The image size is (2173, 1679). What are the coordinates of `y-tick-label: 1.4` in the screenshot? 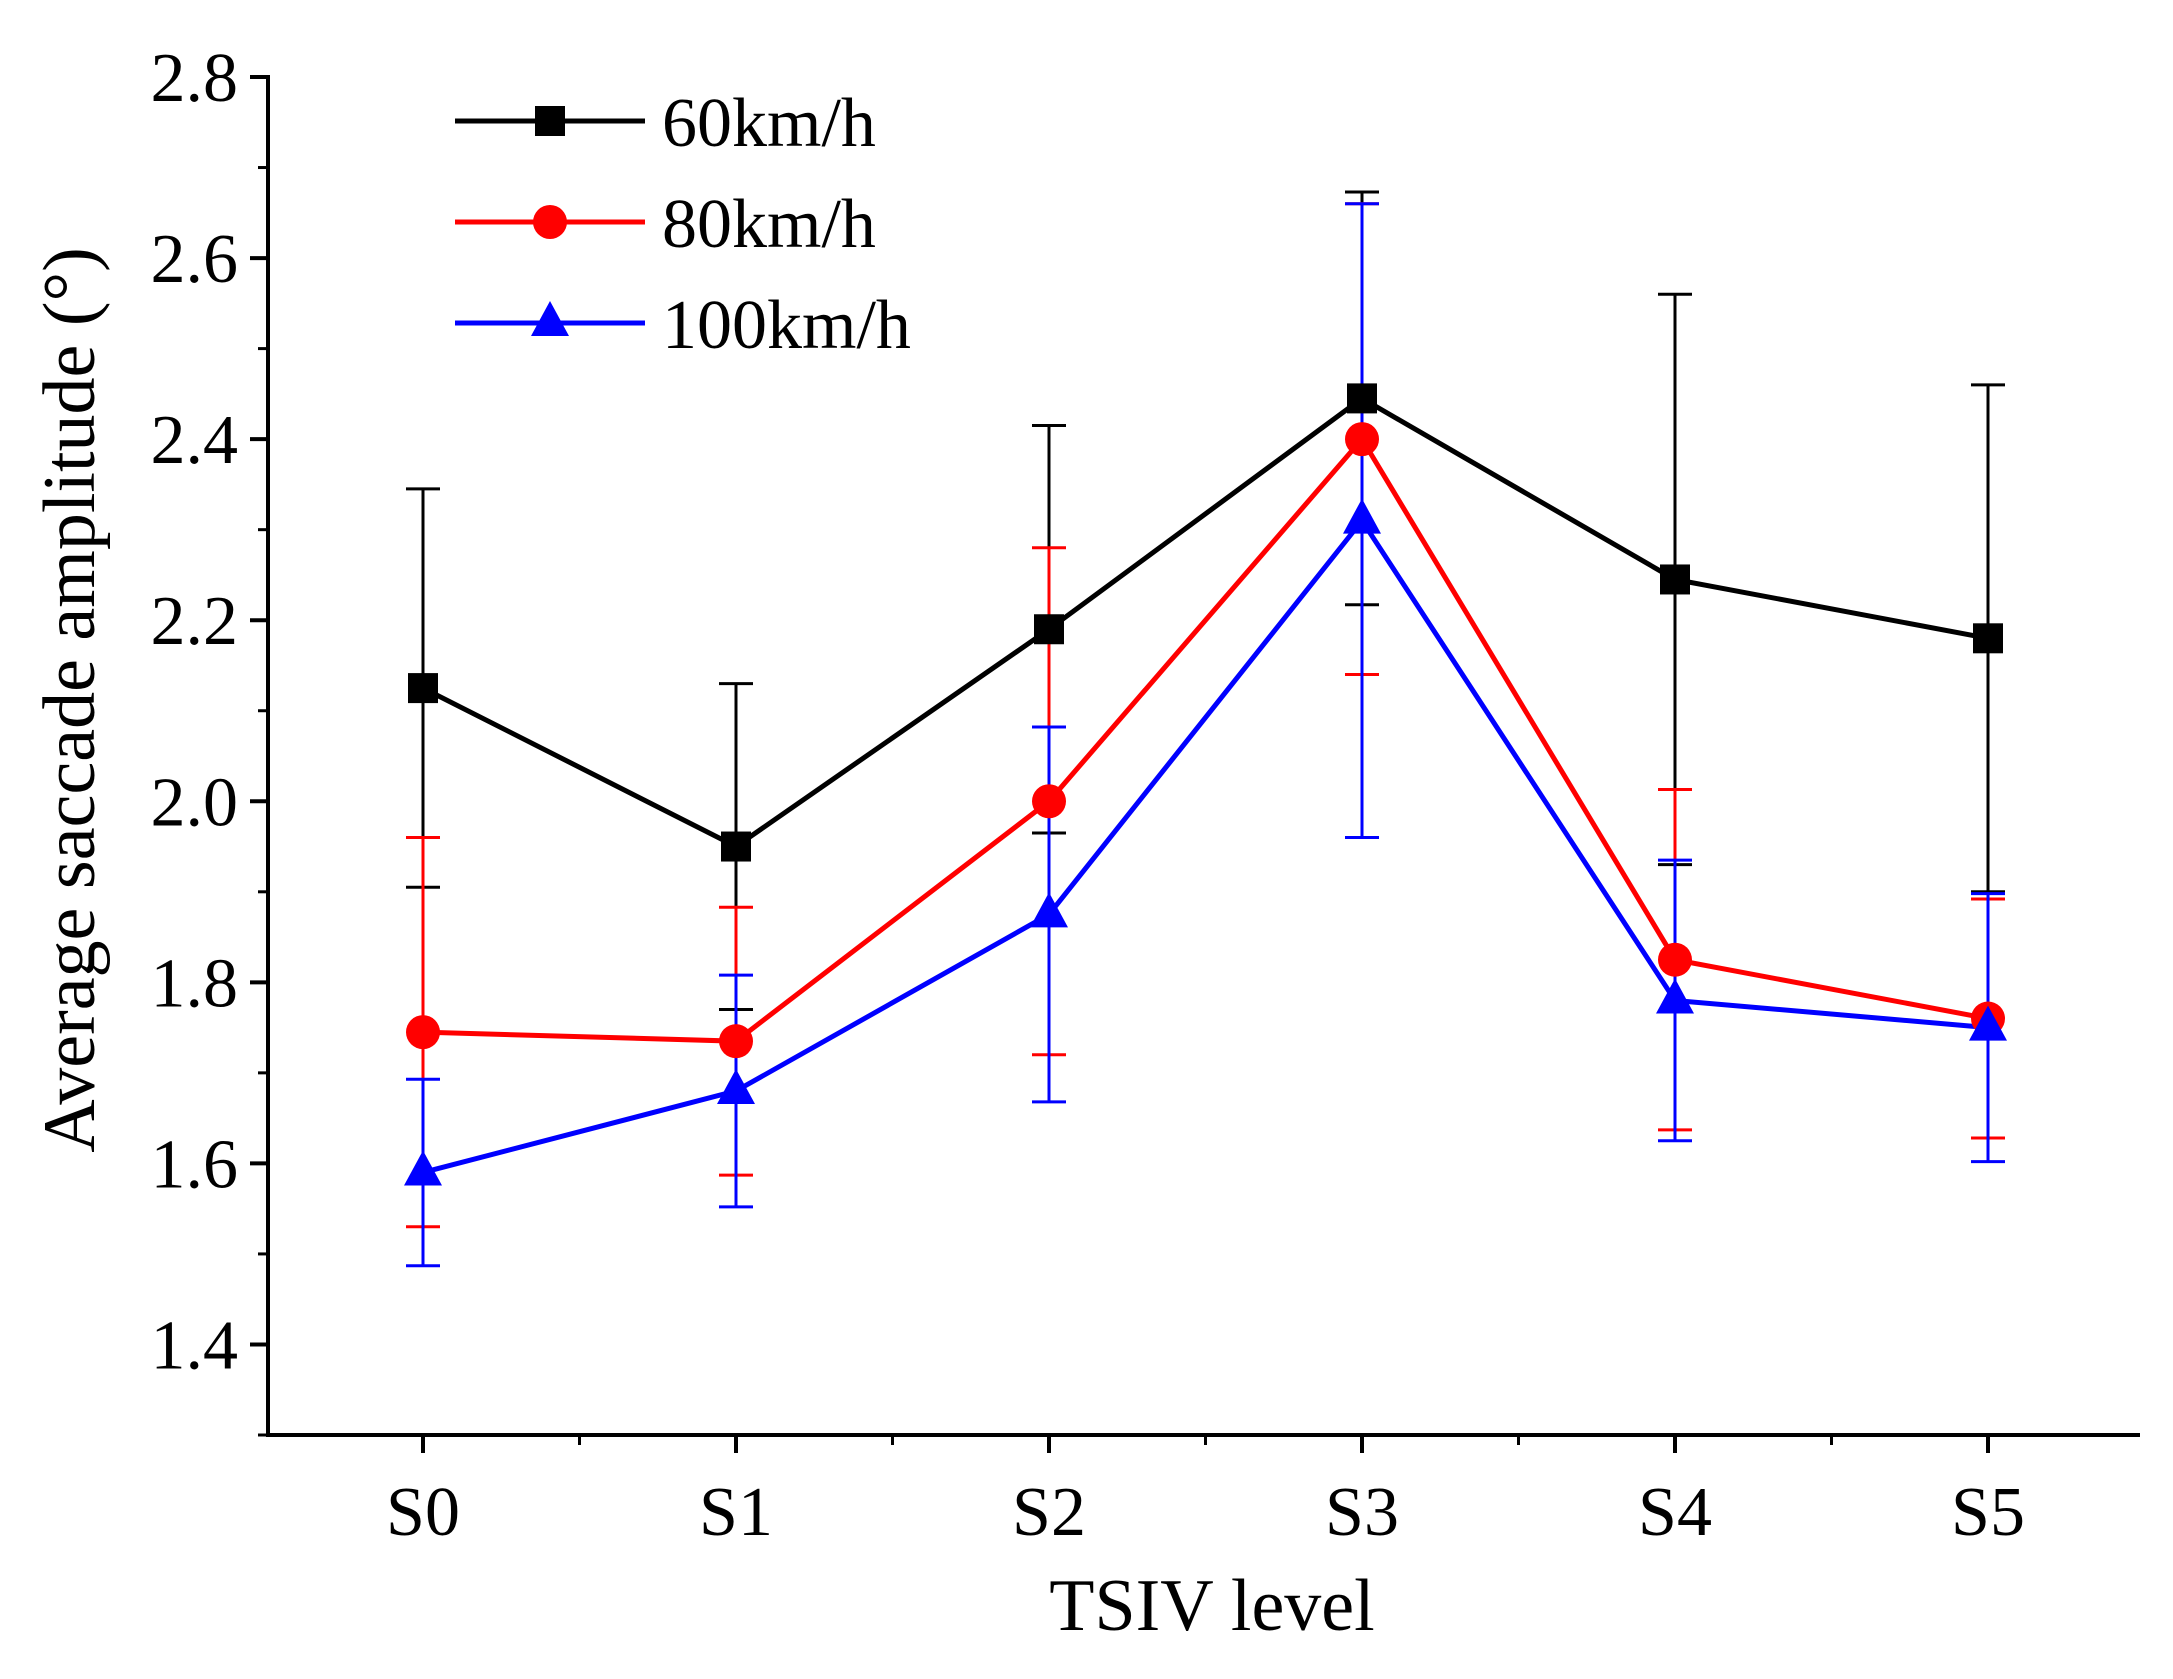 It's located at (195, 1345).